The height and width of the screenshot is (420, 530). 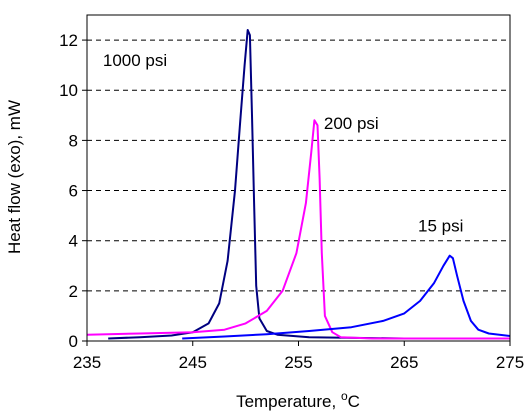 What do you see at coordinates (440, 226) in the screenshot?
I see `series-label: 15 psi` at bounding box center [440, 226].